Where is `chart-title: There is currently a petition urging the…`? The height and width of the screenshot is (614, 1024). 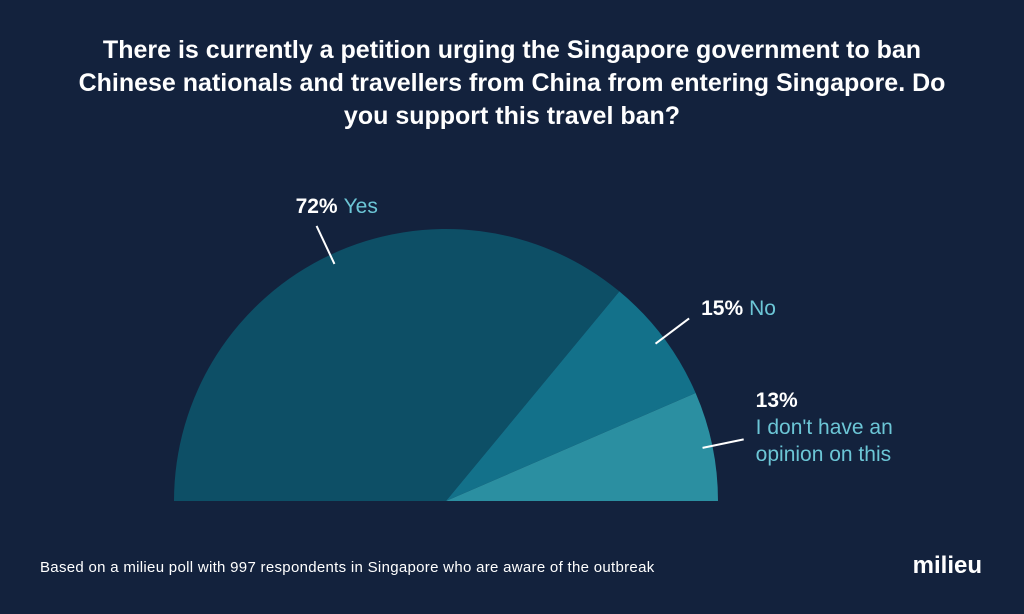
chart-title: There is currently a petition urging the… is located at coordinates (512, 83).